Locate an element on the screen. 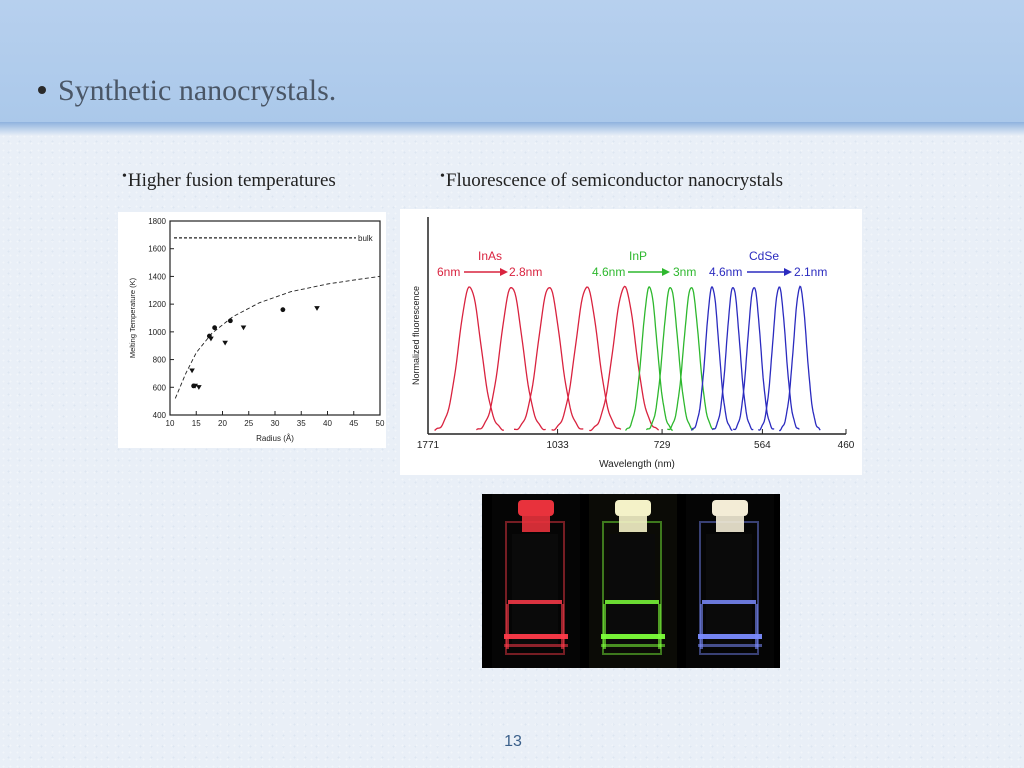 The image size is (1024, 768). y-tick-label: 400 is located at coordinates (160, 415).